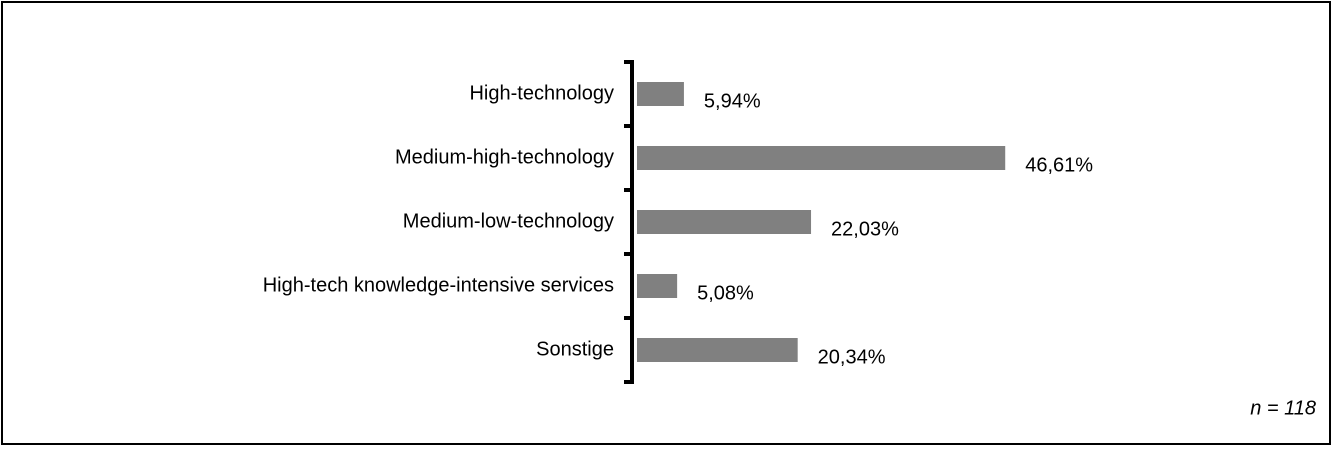 Image resolution: width=1332 pixels, height=451 pixels. What do you see at coordinates (508, 221) in the screenshot?
I see `category-label: Medium-low-technology` at bounding box center [508, 221].